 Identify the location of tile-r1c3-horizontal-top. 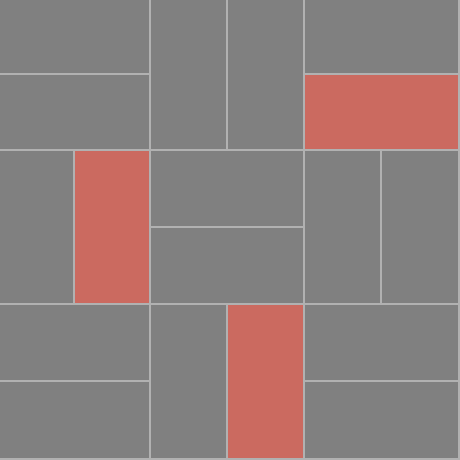
(381, 36).